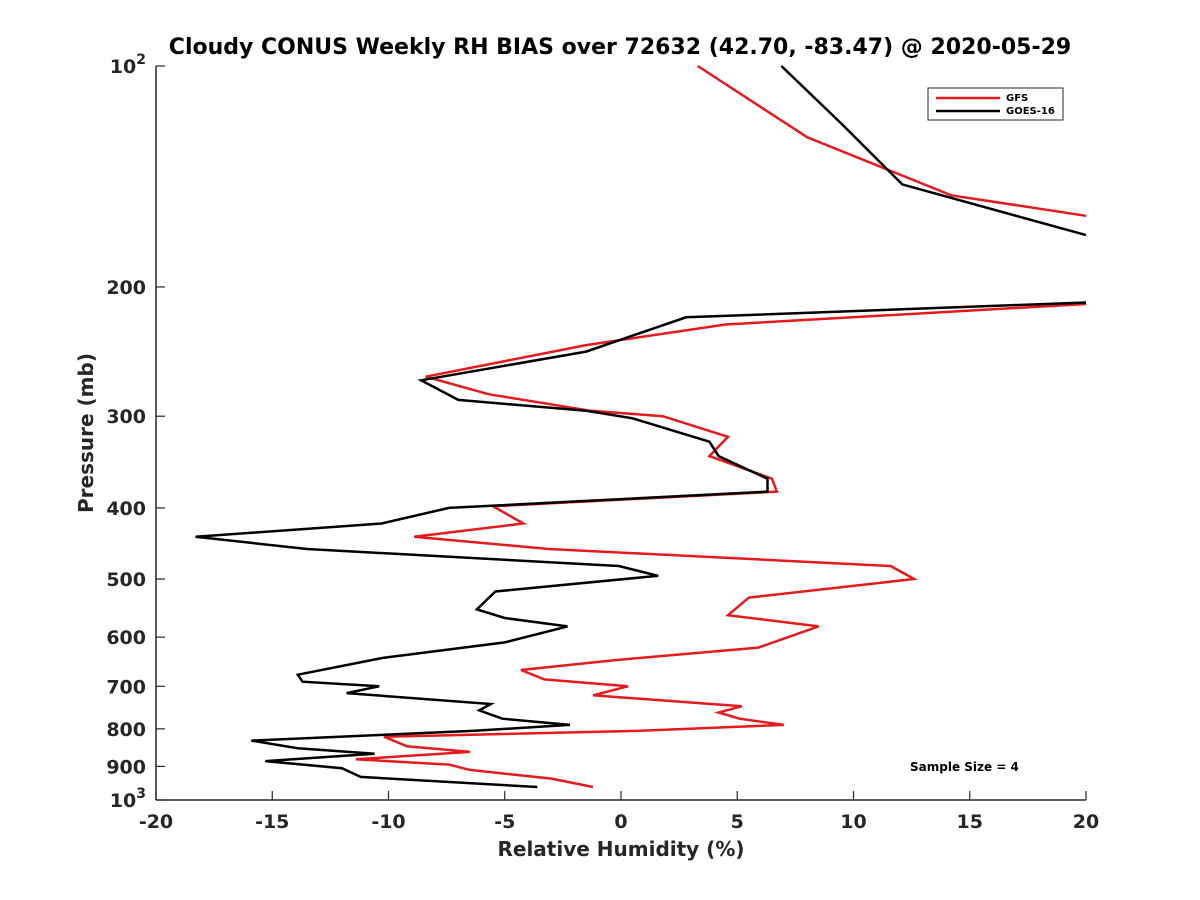  I want to click on x-axis-label: Relative Humidity (%), so click(620, 849).